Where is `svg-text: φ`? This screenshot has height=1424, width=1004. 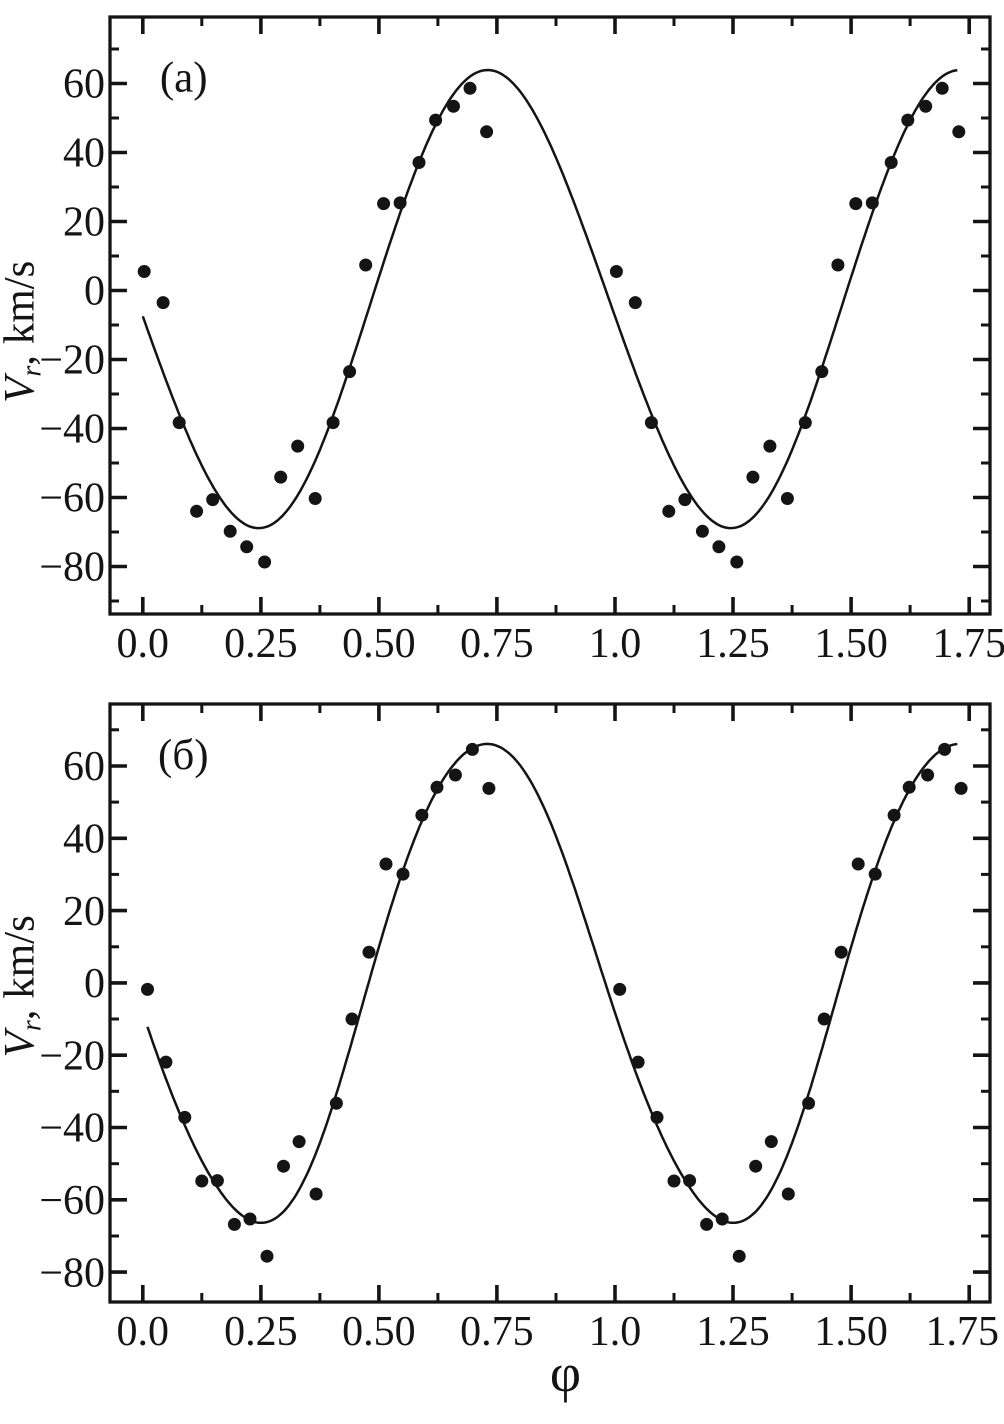 svg-text: φ is located at coordinates (565, 1373).